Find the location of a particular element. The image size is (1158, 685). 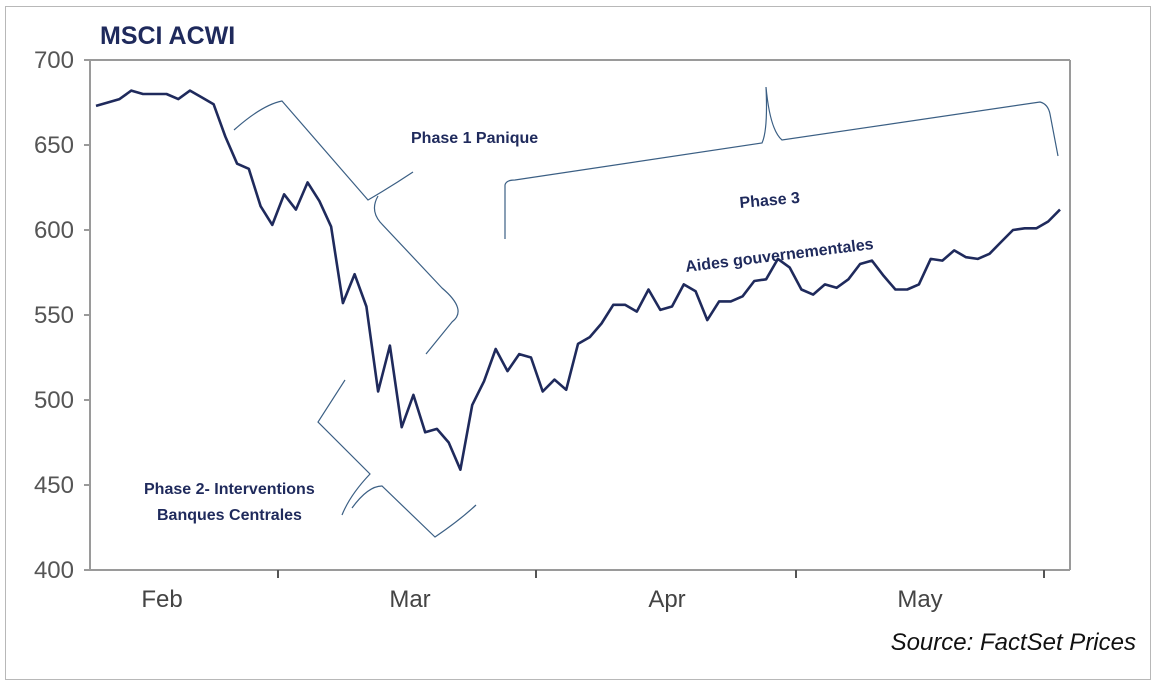

phase2-brace-left is located at coordinates (344, 447).